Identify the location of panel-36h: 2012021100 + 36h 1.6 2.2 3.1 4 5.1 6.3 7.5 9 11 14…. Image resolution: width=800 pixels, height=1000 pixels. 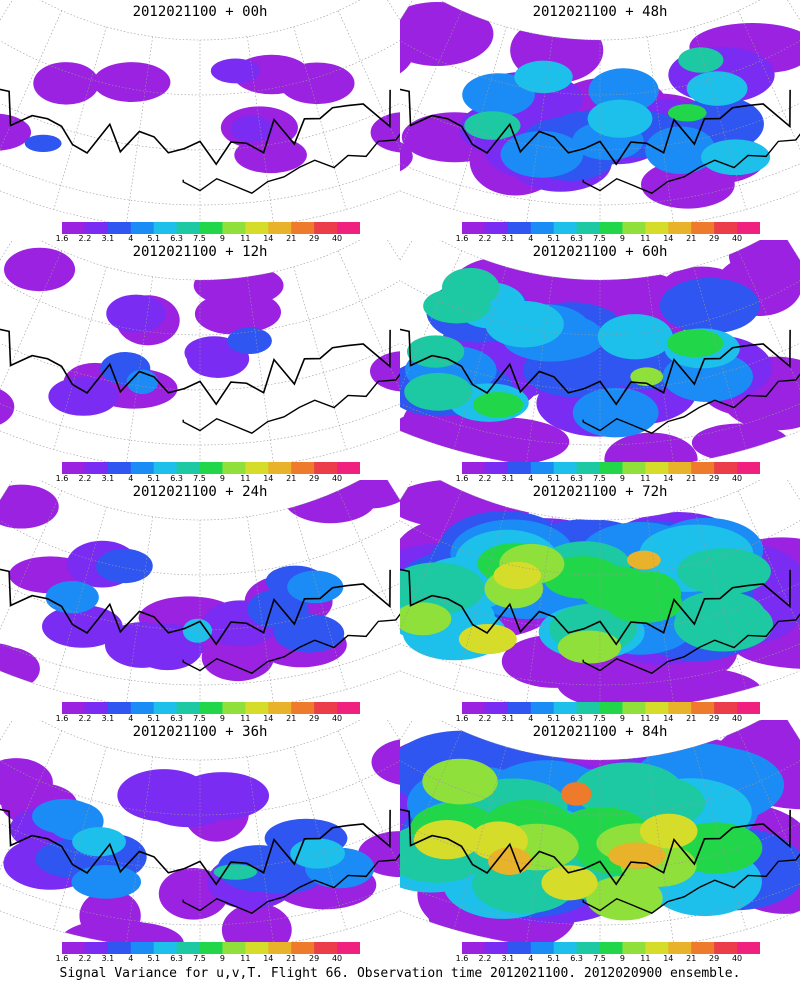
(200, 845).